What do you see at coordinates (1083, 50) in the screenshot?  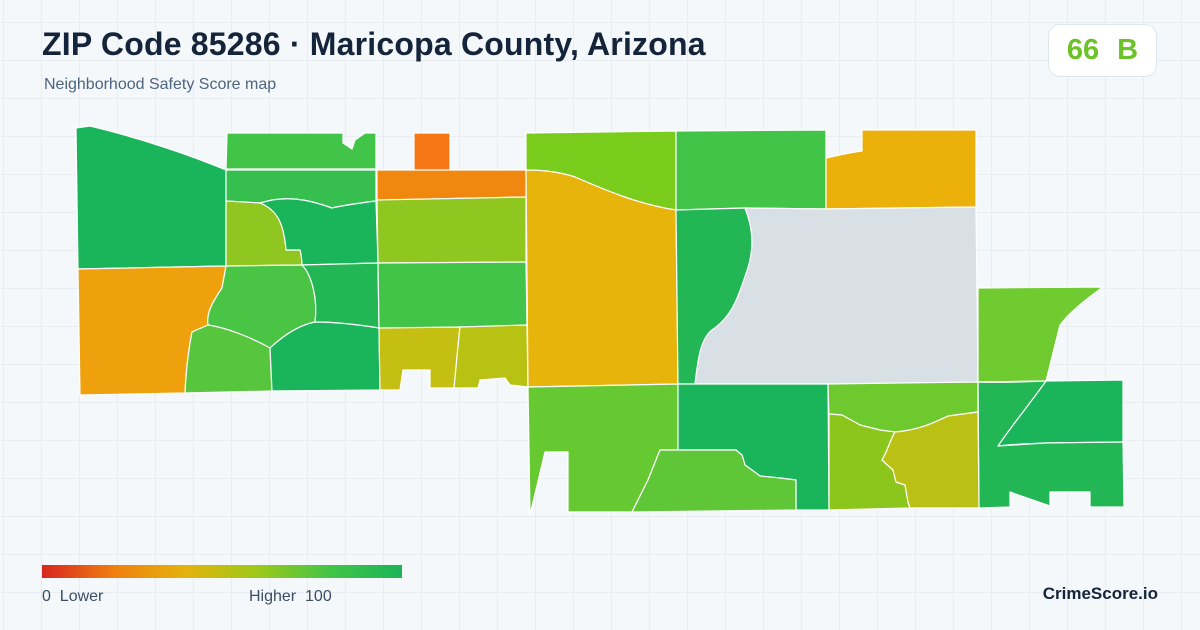 I see `score-value: 66` at bounding box center [1083, 50].